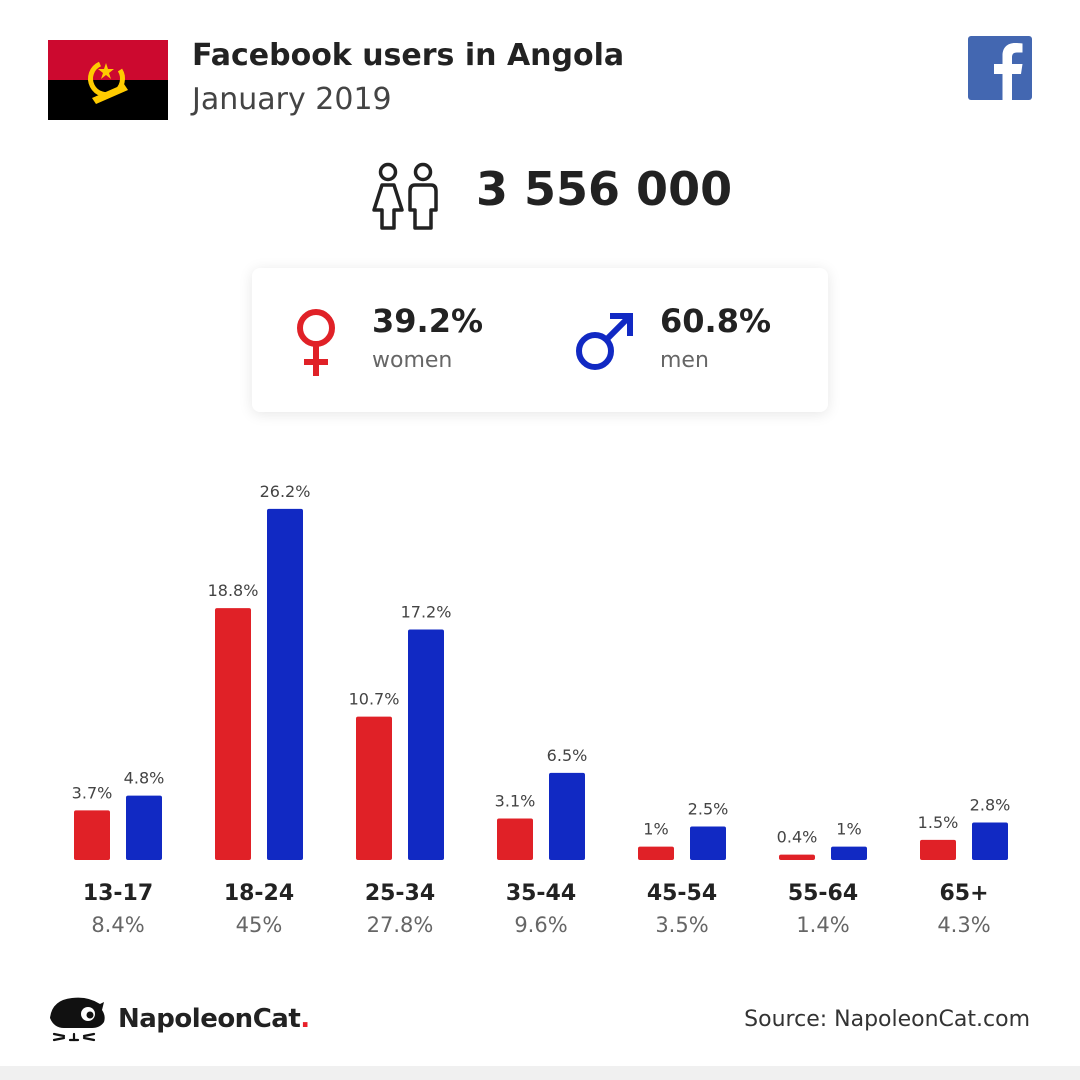 Image resolution: width=1080 pixels, height=1080 pixels. What do you see at coordinates (108, 80) in the screenshot?
I see `angola-flag-icon` at bounding box center [108, 80].